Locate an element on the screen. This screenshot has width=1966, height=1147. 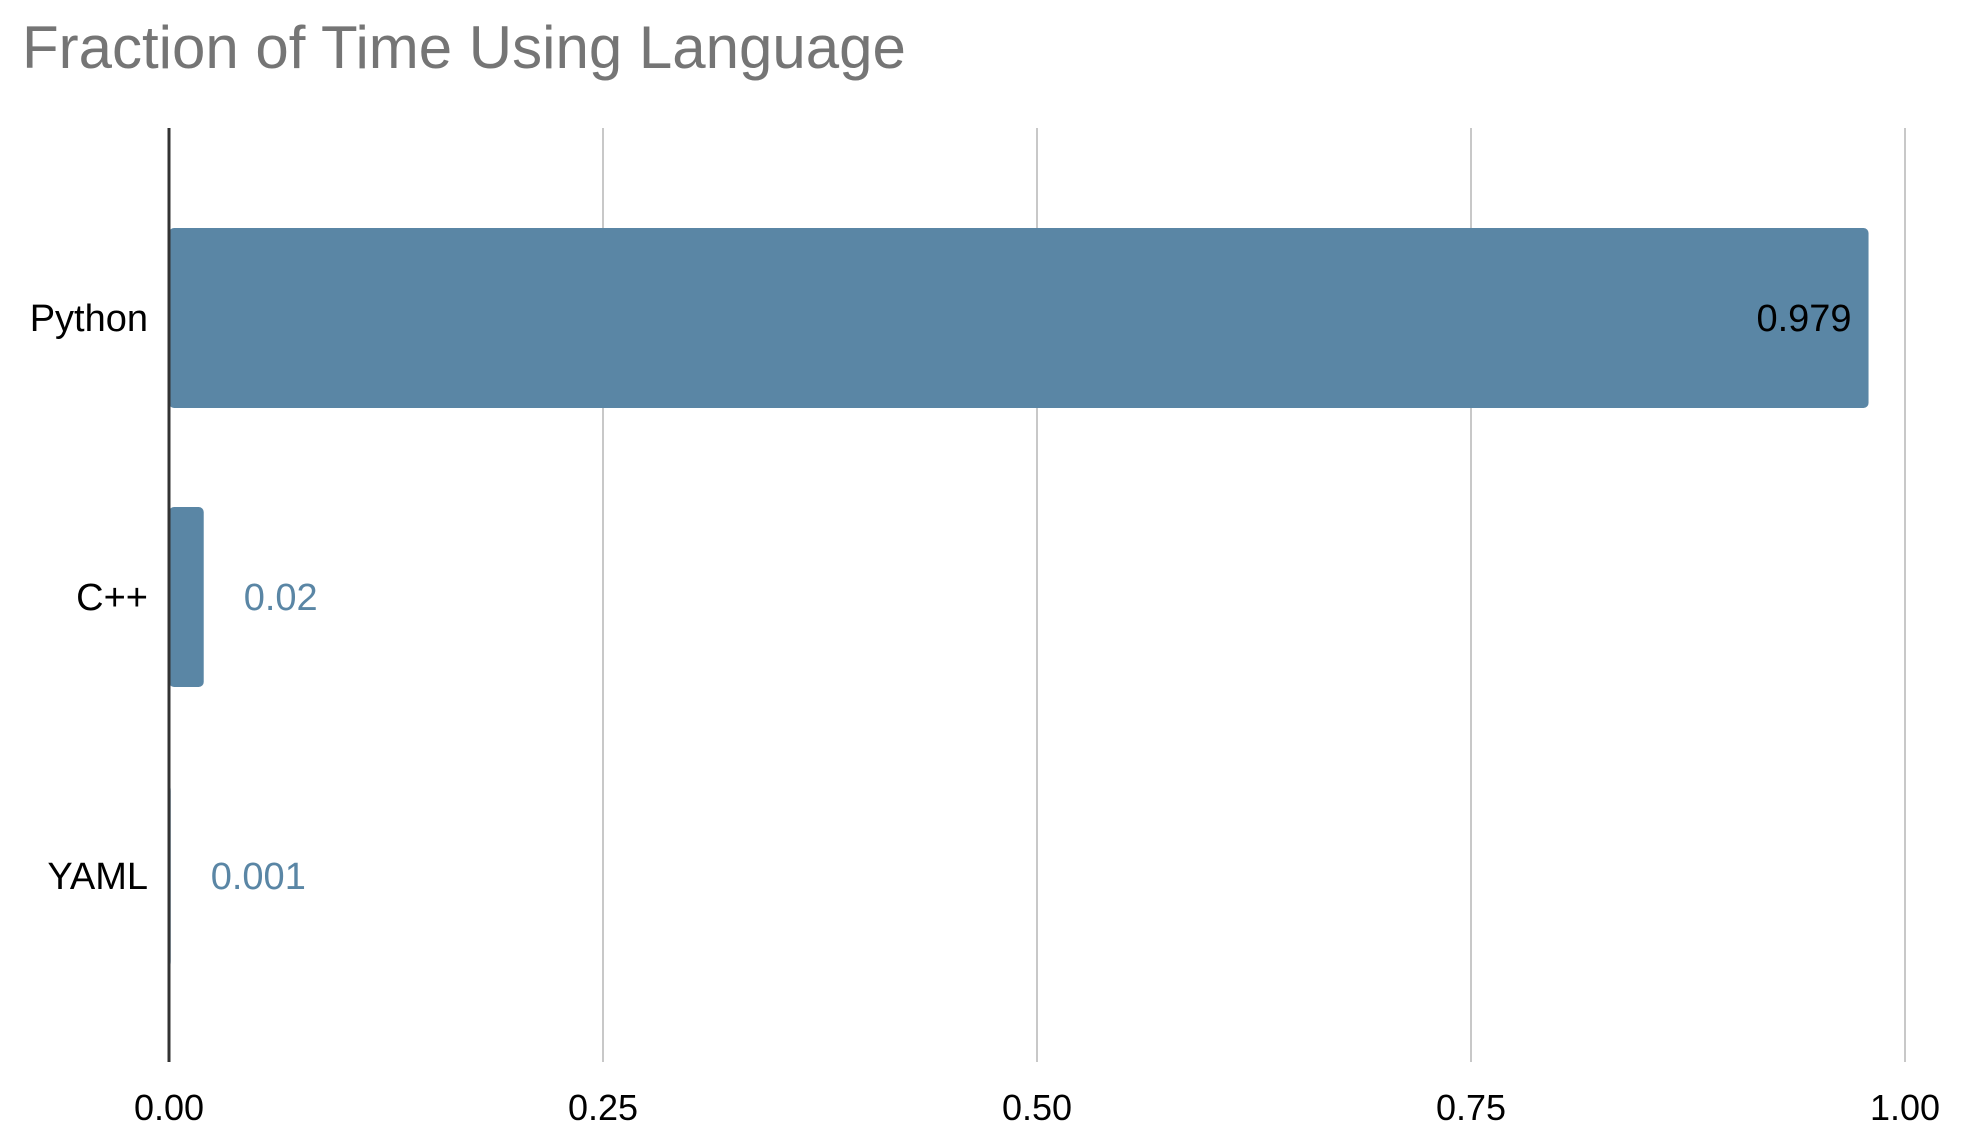
bar-python is located at coordinates (1019, 318).